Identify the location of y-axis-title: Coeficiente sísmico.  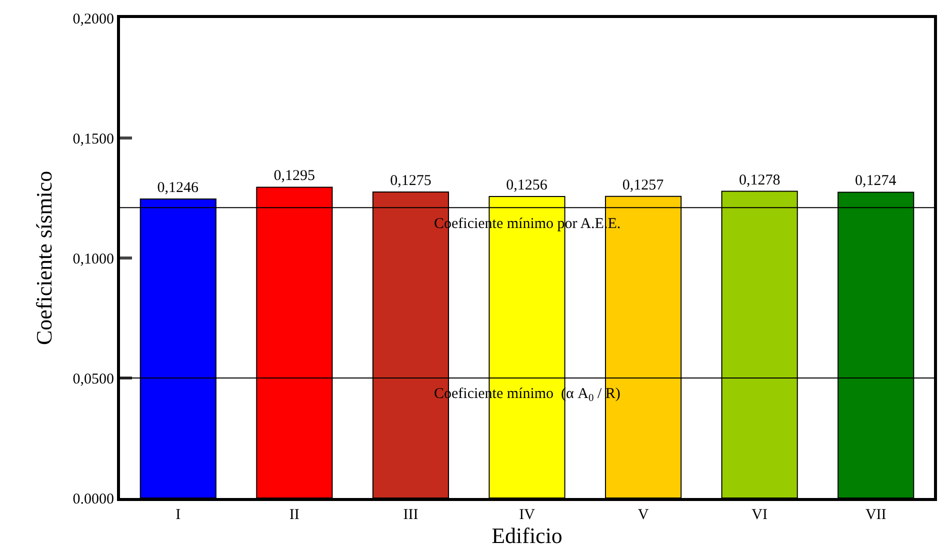
(44, 258).